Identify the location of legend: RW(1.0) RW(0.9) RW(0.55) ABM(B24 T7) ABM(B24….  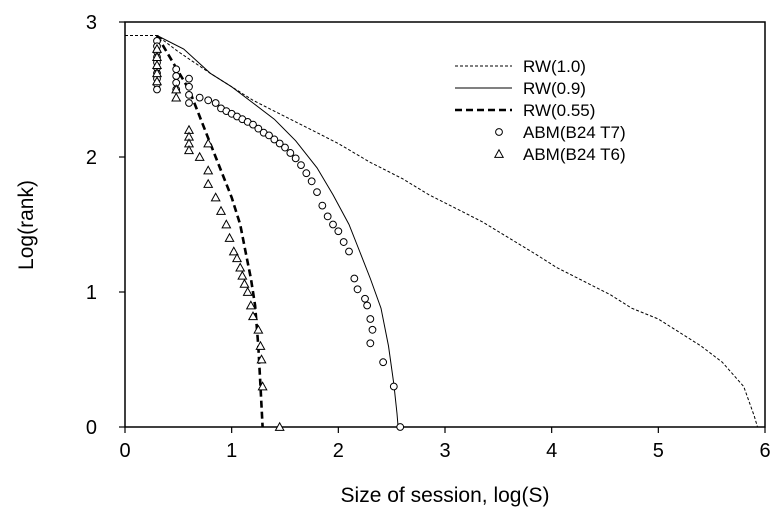
(540, 110).